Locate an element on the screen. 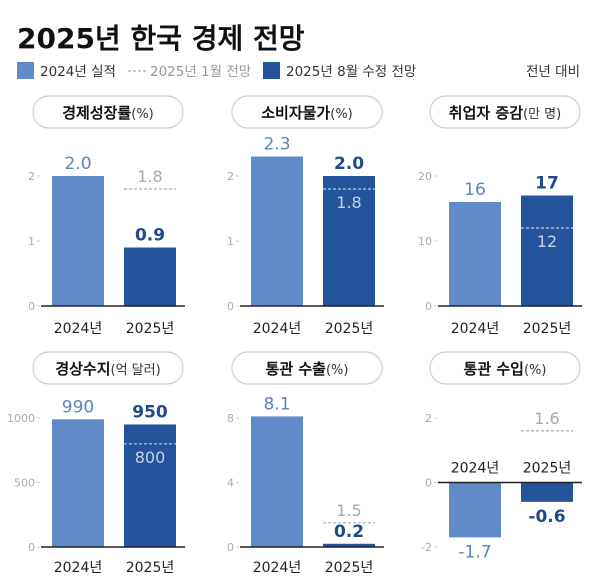 The image size is (600, 587). y-tick-label: 4 is located at coordinates (230, 483).